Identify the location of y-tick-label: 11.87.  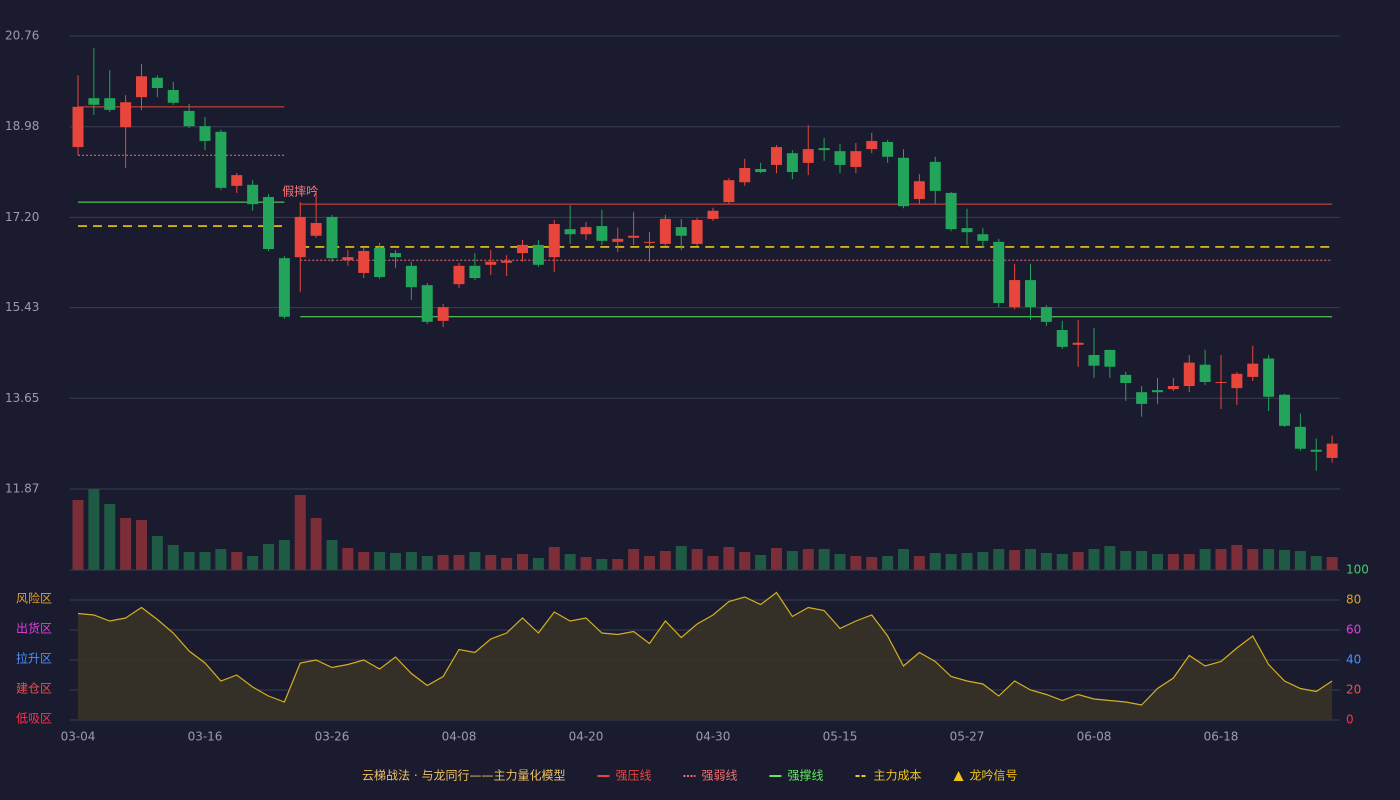
(22, 489).